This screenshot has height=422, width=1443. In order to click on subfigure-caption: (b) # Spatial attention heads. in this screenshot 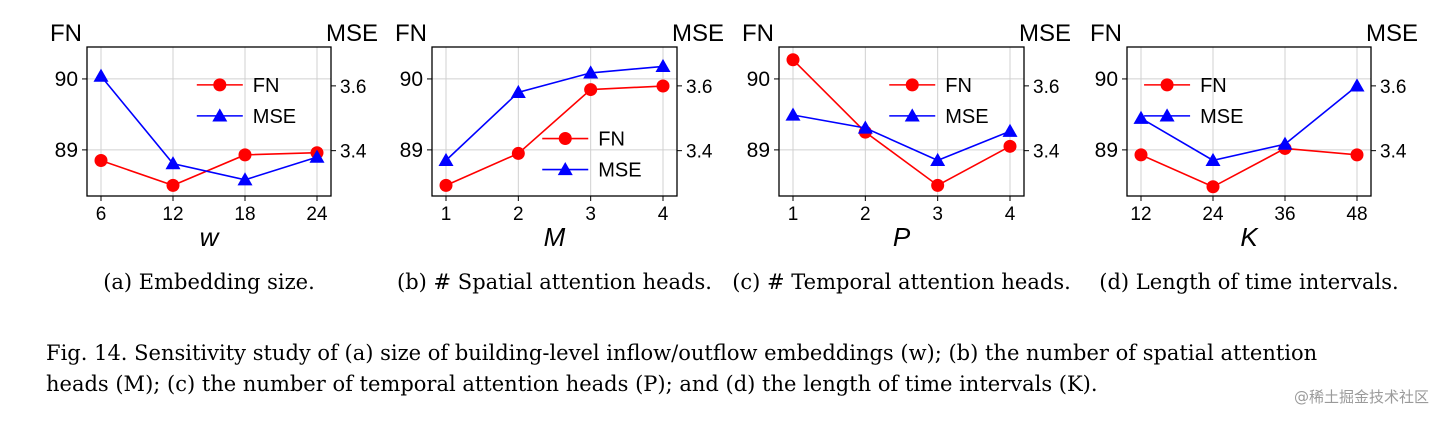, I will do `click(554, 282)`.